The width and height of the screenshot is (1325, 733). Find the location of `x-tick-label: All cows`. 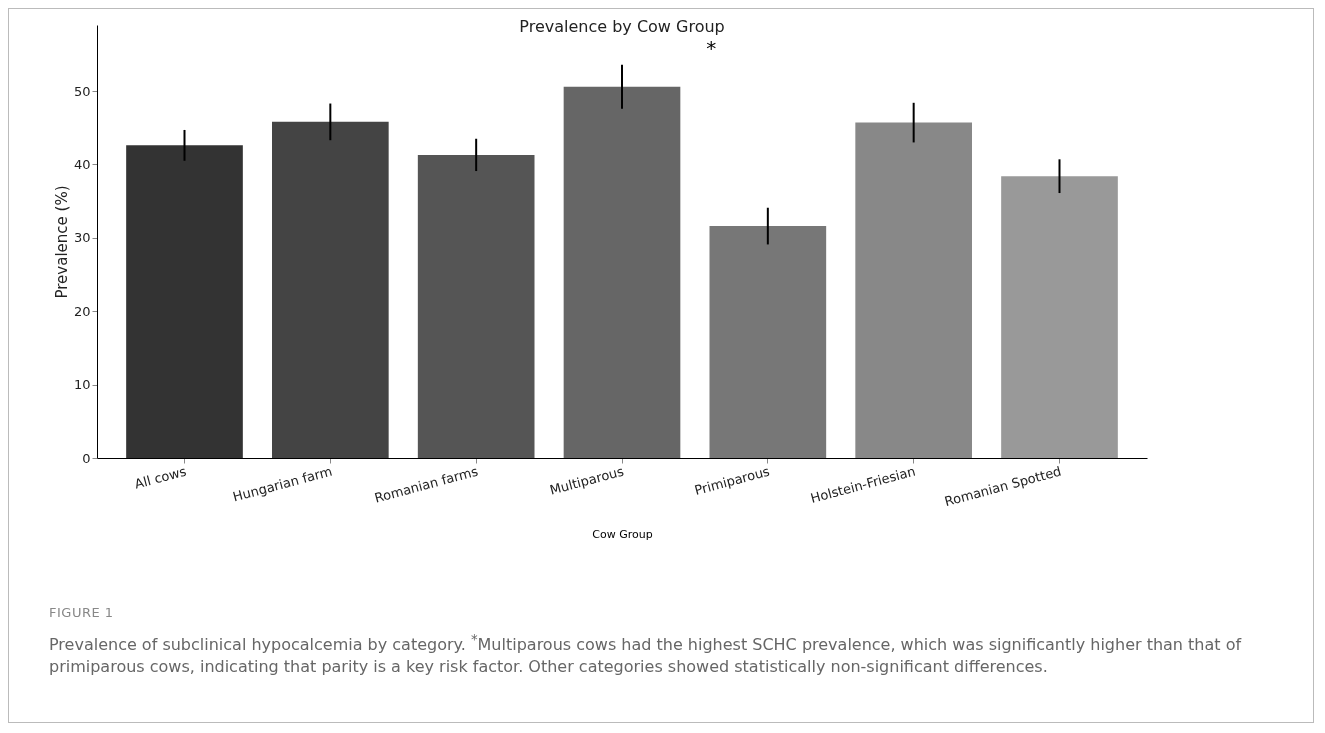

x-tick-label: All cows is located at coordinates (161, 477).